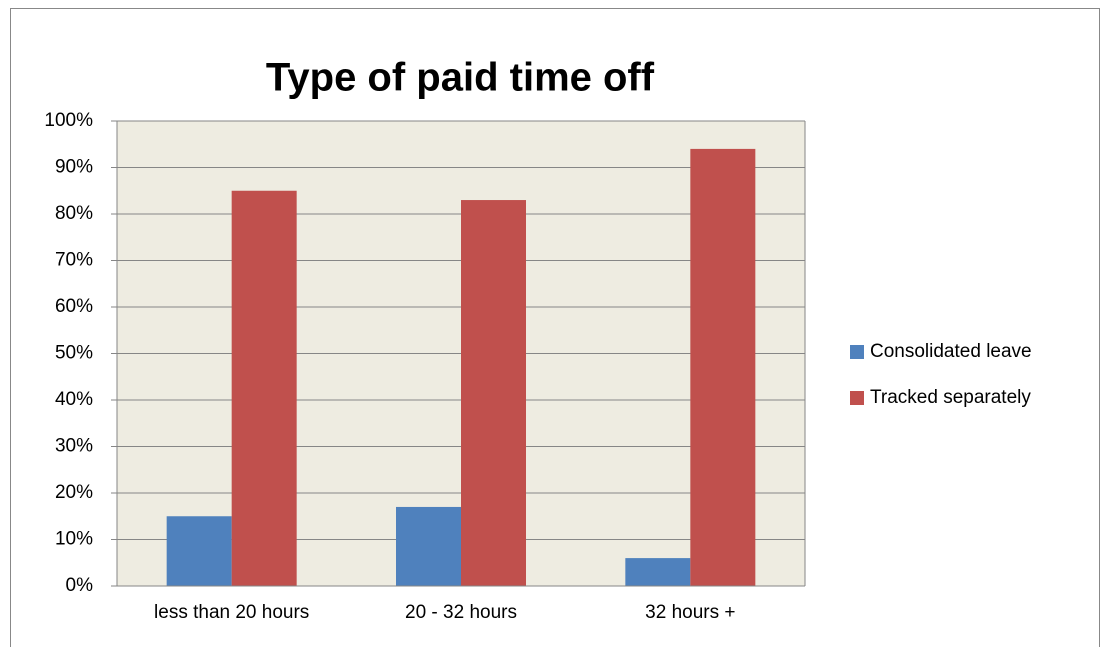 This screenshot has height=647, width=1109. What do you see at coordinates (74, 539) in the screenshot?
I see `y-tick-label: 10%` at bounding box center [74, 539].